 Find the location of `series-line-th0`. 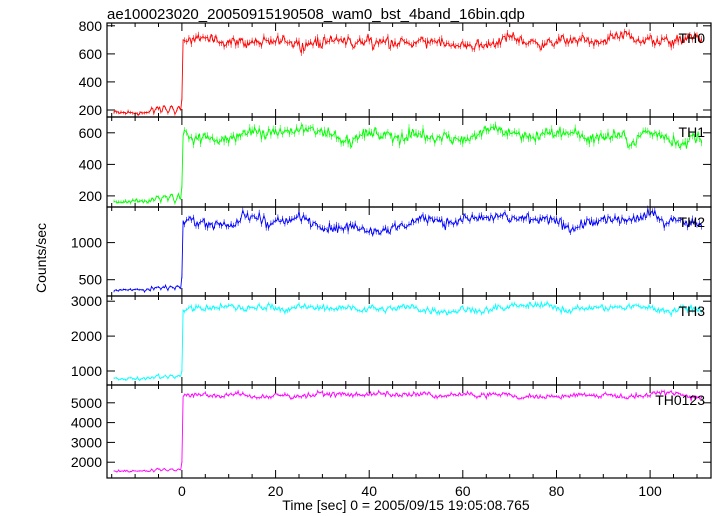

series-line-th0 is located at coordinates (408, 73).